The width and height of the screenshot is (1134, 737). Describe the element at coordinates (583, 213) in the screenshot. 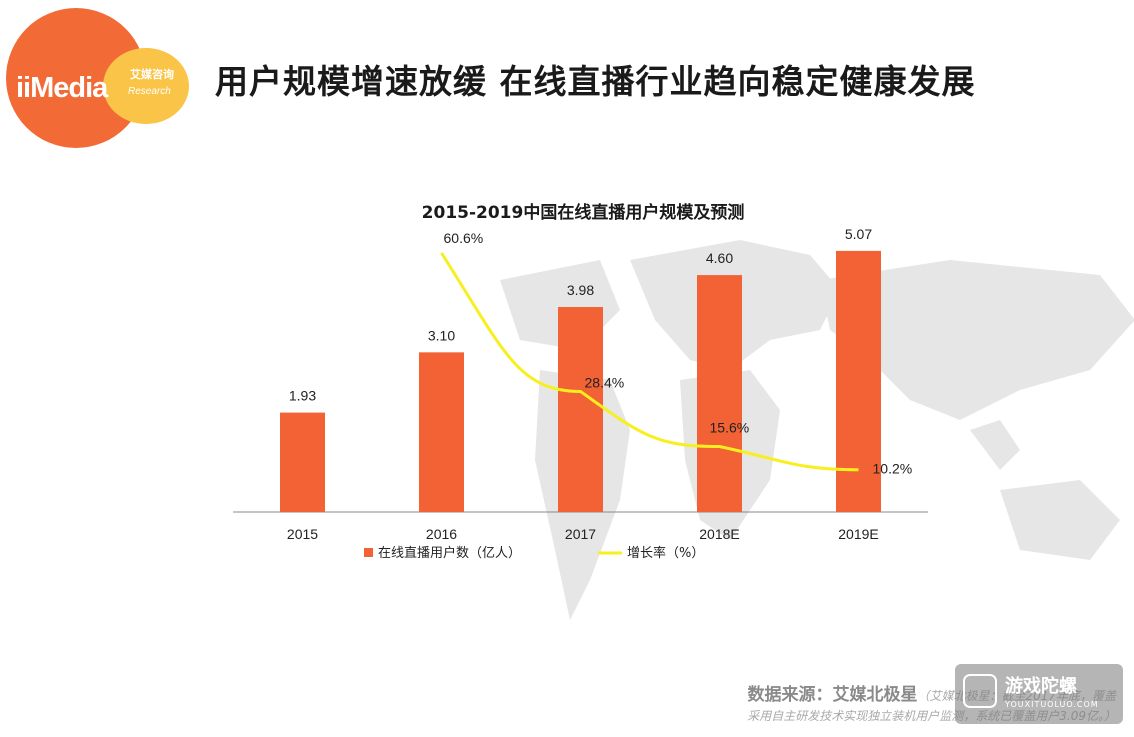

I see `chart-title: 2015-2019中国在线直播用户规模及预测` at that location.